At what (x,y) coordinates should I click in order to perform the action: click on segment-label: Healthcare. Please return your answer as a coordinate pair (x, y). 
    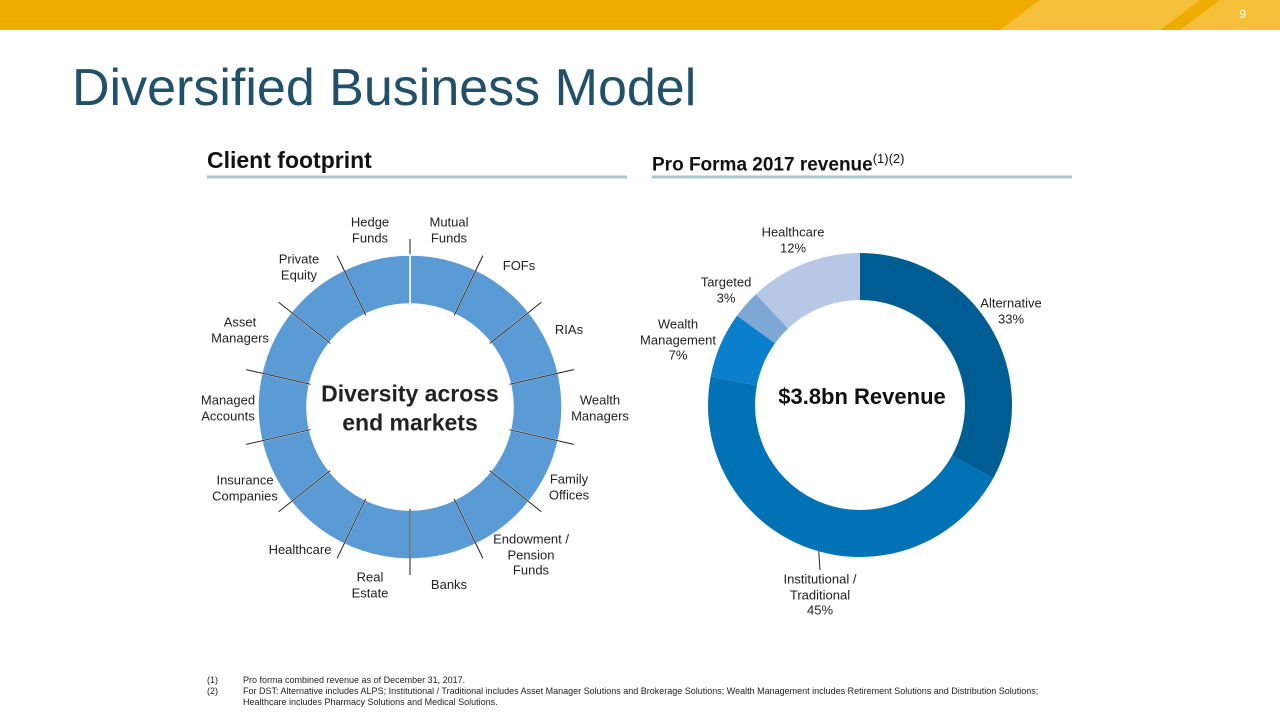
    Looking at the image, I should click on (300, 550).